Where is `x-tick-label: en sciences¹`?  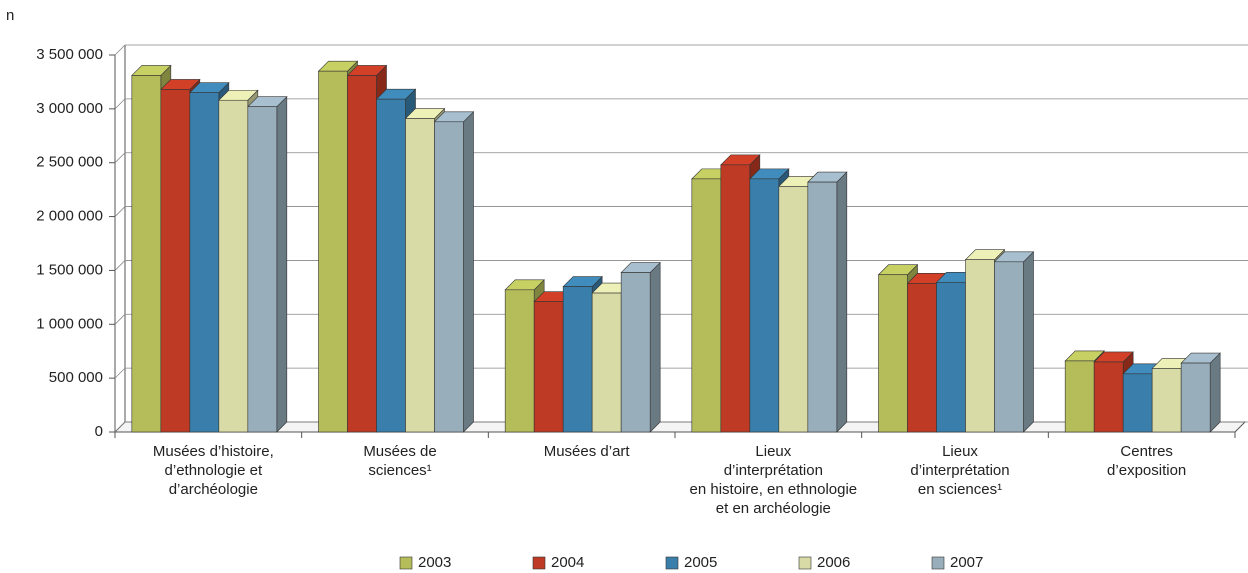
x-tick-label: en sciences¹ is located at coordinates (960, 489).